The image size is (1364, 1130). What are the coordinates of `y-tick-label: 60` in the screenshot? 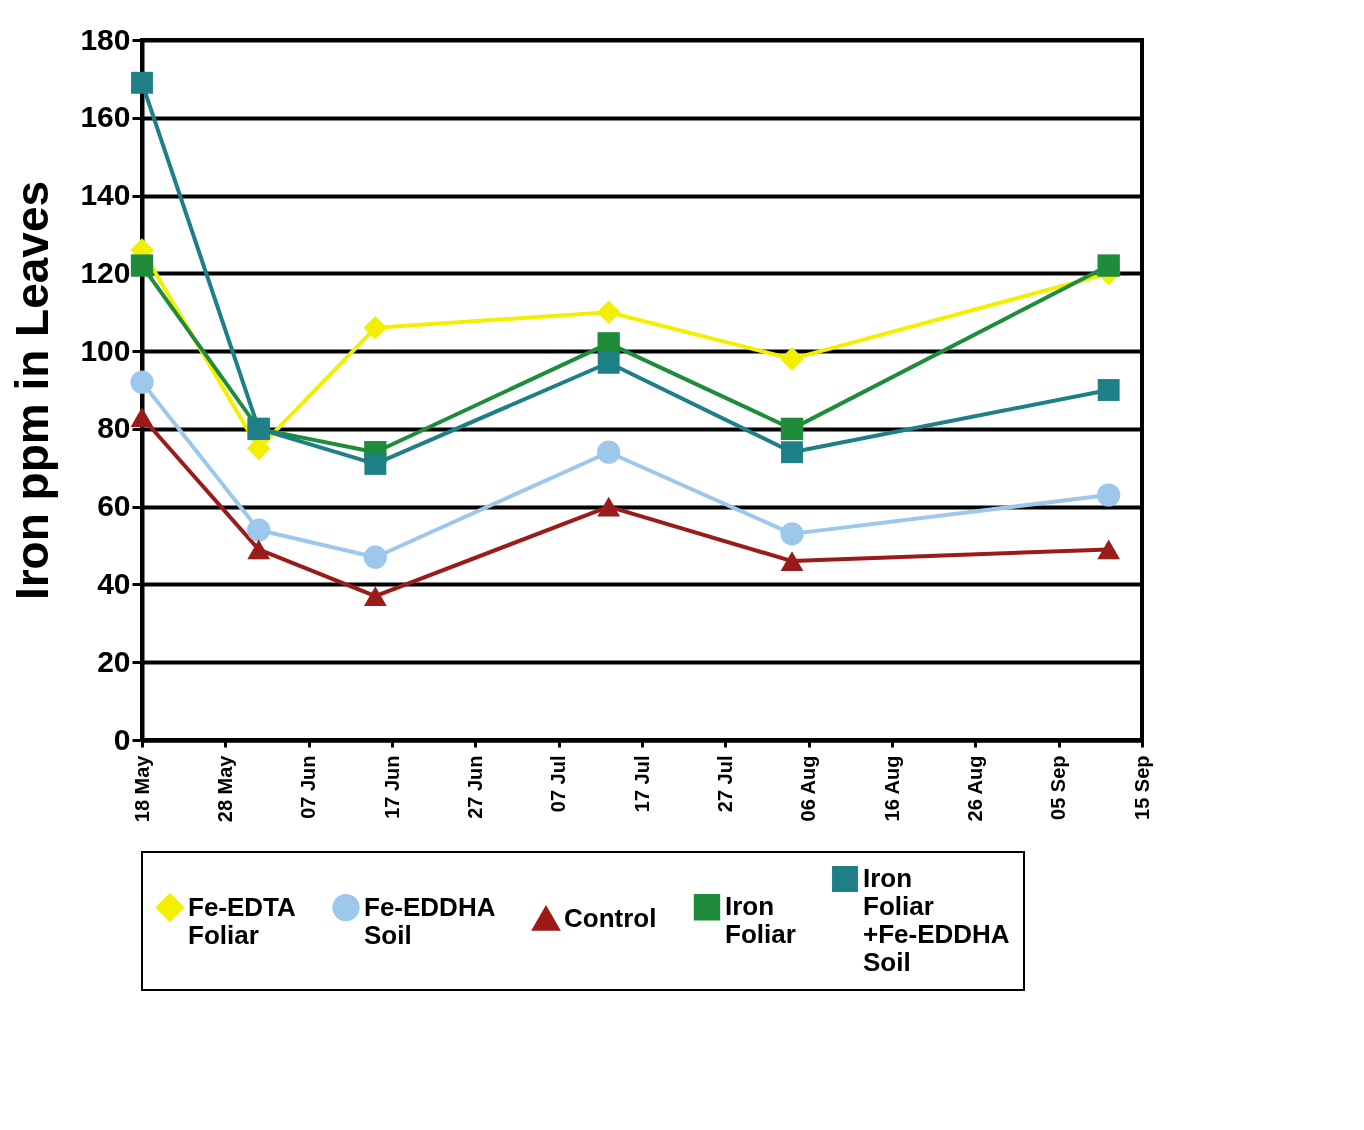 It's located at (114, 506).